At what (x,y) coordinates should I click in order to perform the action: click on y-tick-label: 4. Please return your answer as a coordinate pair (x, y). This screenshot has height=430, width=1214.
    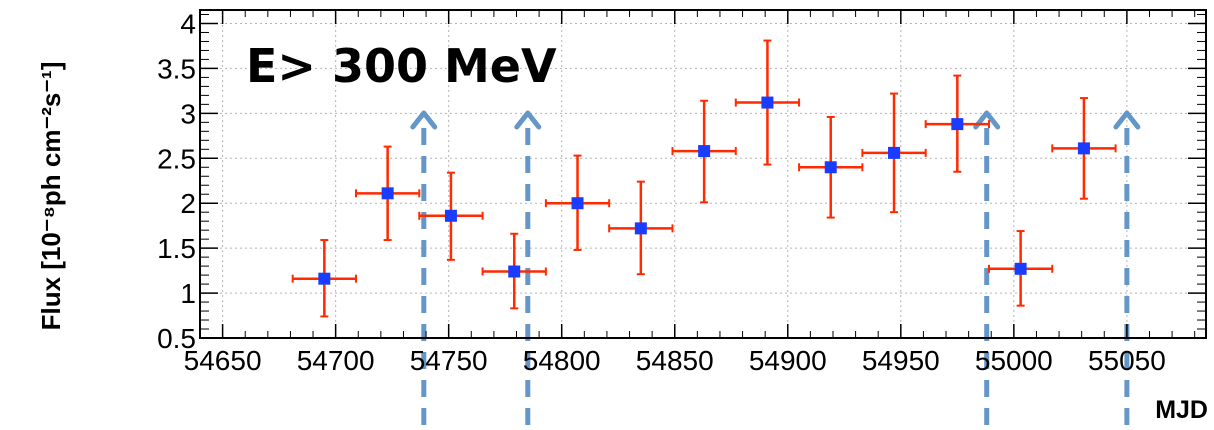
    Looking at the image, I should click on (188, 23).